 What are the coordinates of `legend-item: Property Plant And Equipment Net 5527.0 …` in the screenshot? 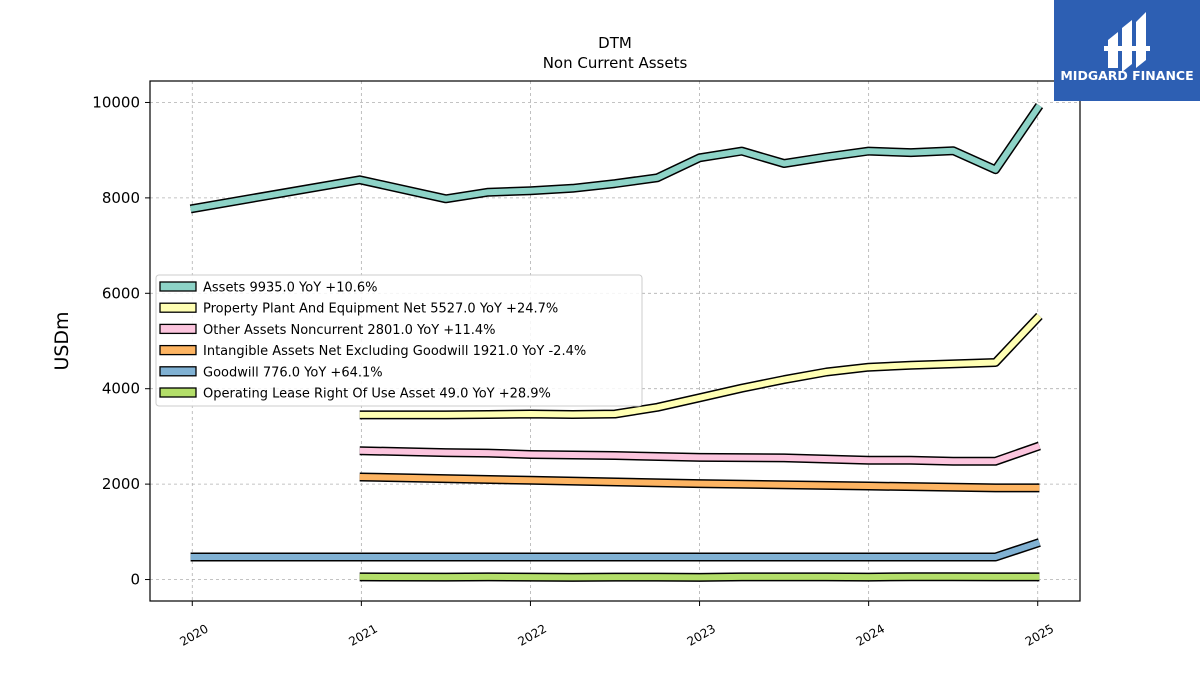 It's located at (358, 309).